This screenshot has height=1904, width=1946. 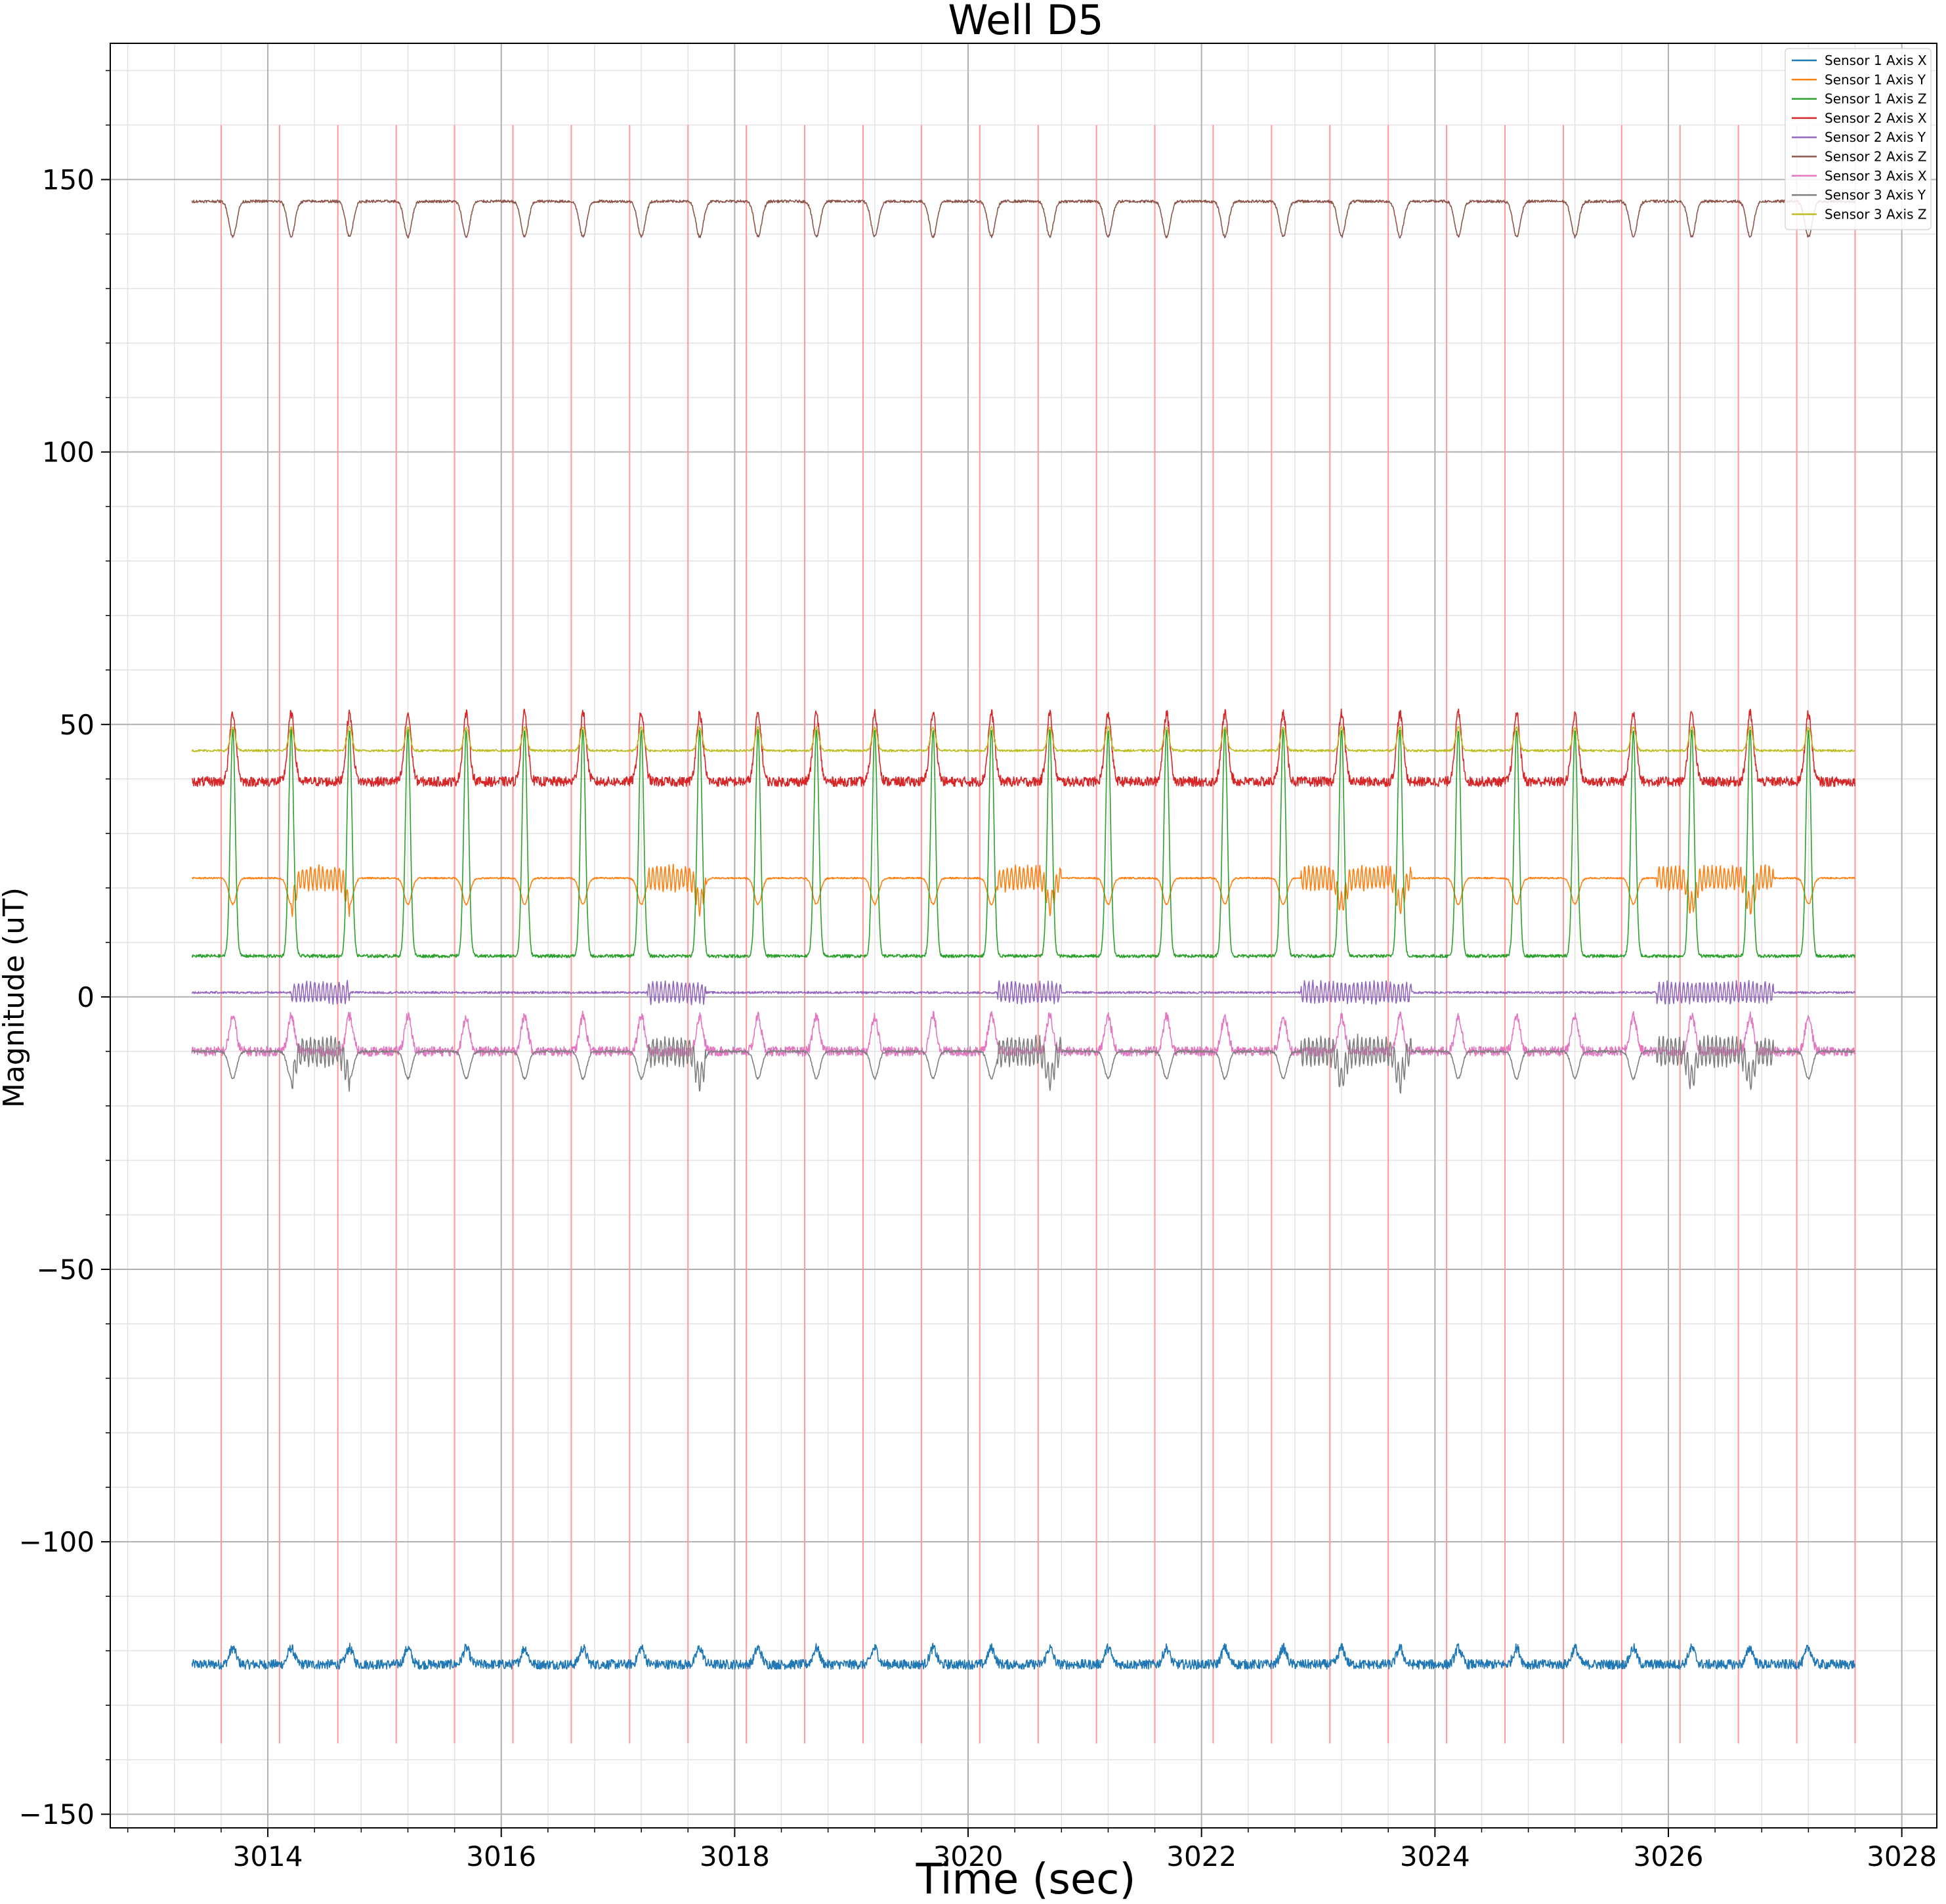 I want to click on x-tick-label: 3018, so click(x=735, y=1856).